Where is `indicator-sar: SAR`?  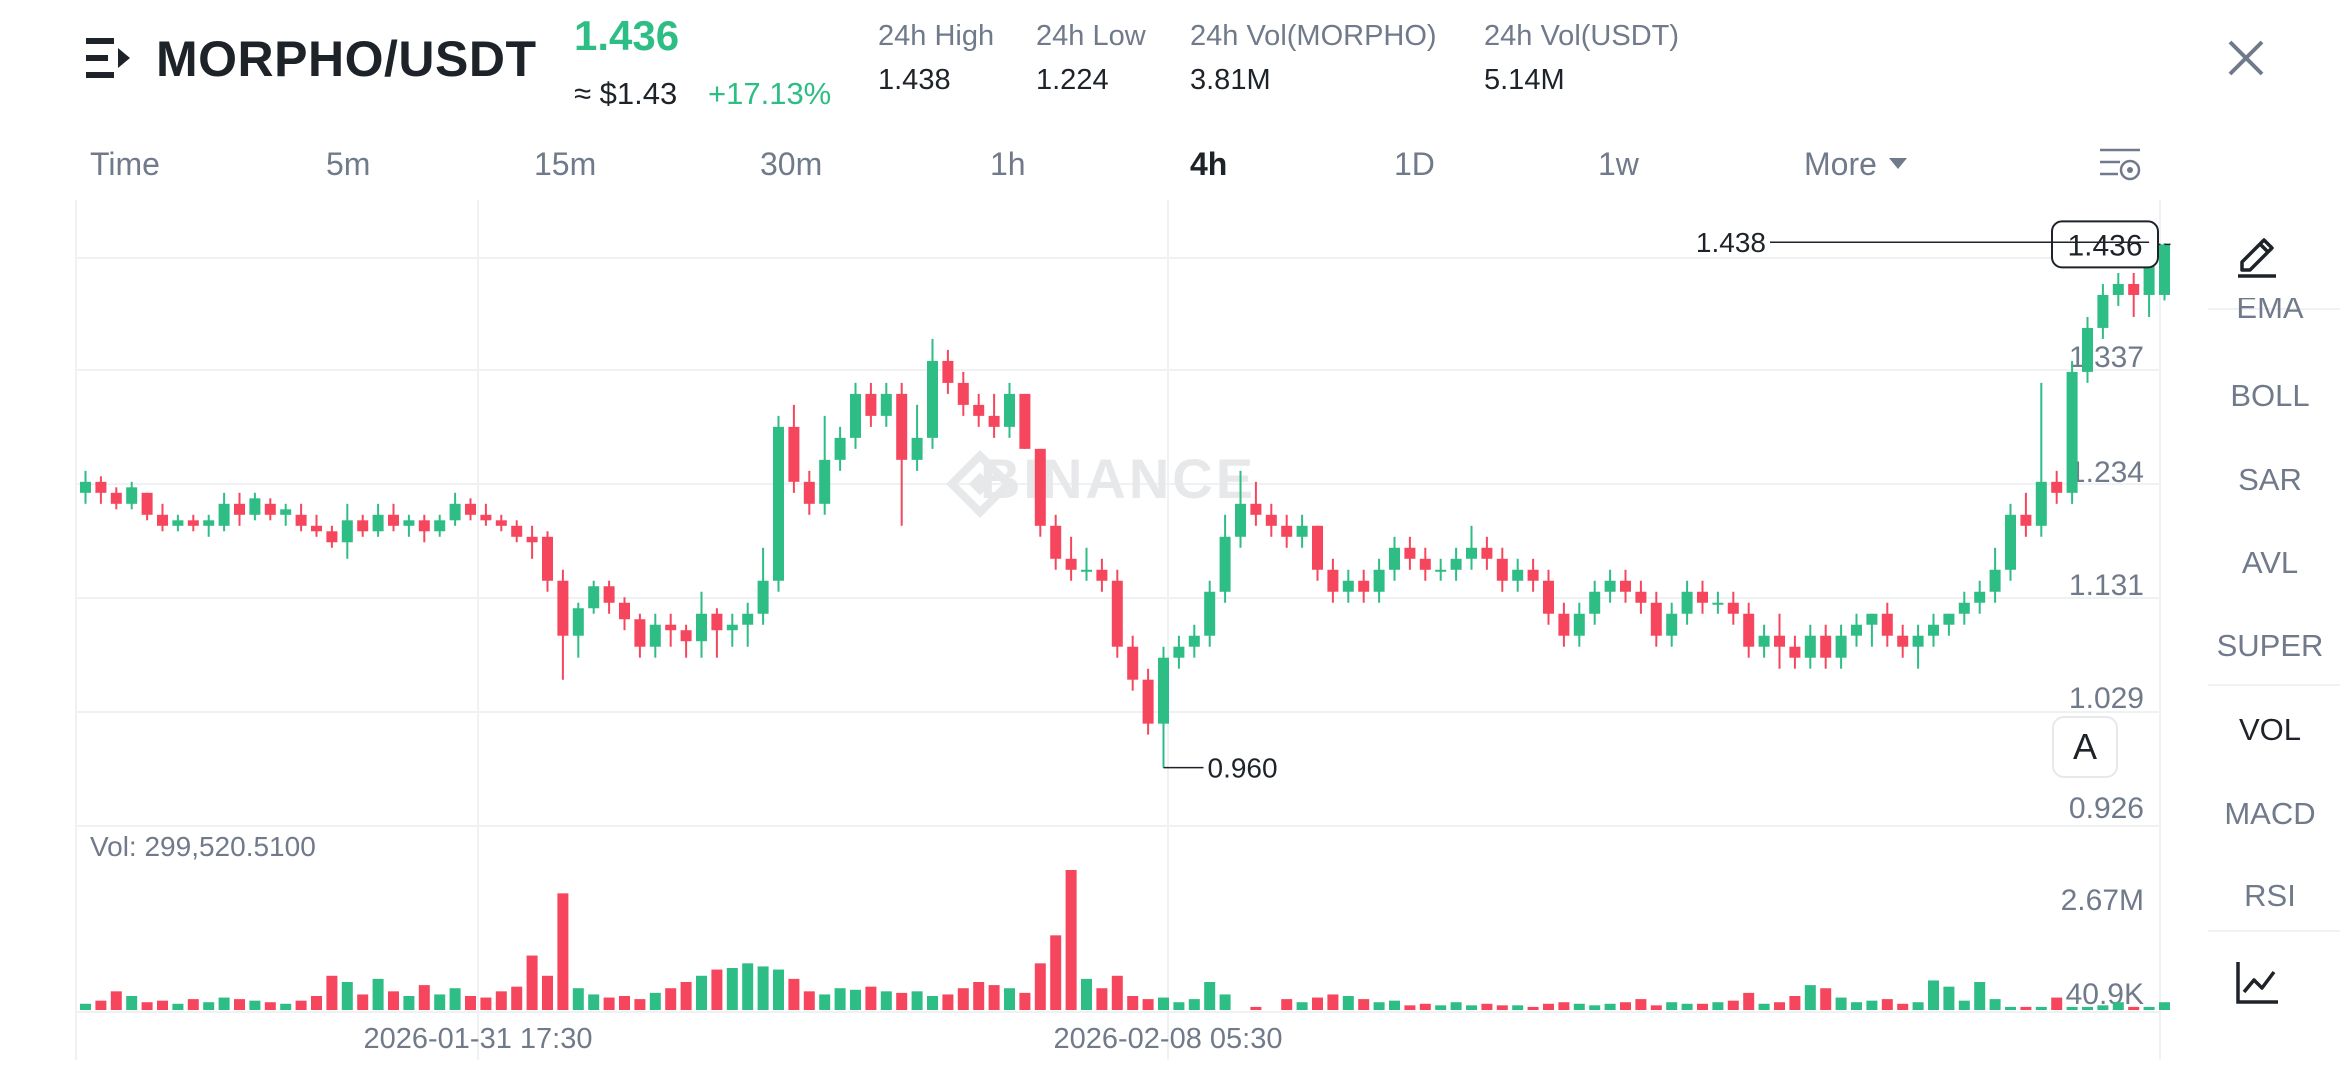
indicator-sar: SAR is located at coordinates (2270, 479).